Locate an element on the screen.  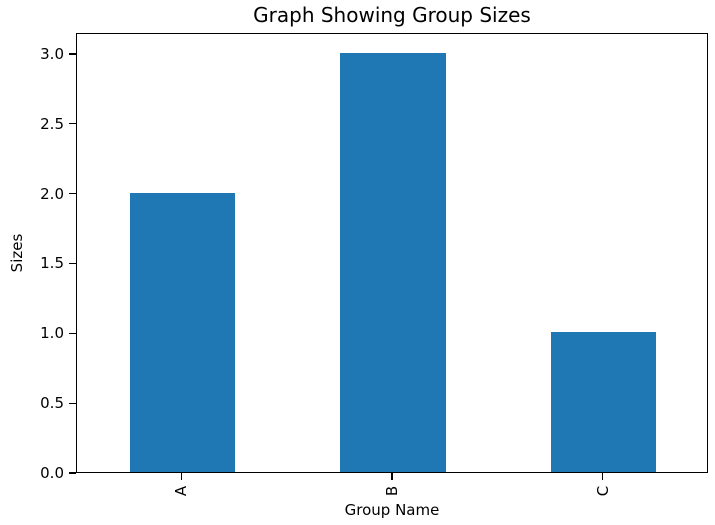
bar-B is located at coordinates (393, 262).